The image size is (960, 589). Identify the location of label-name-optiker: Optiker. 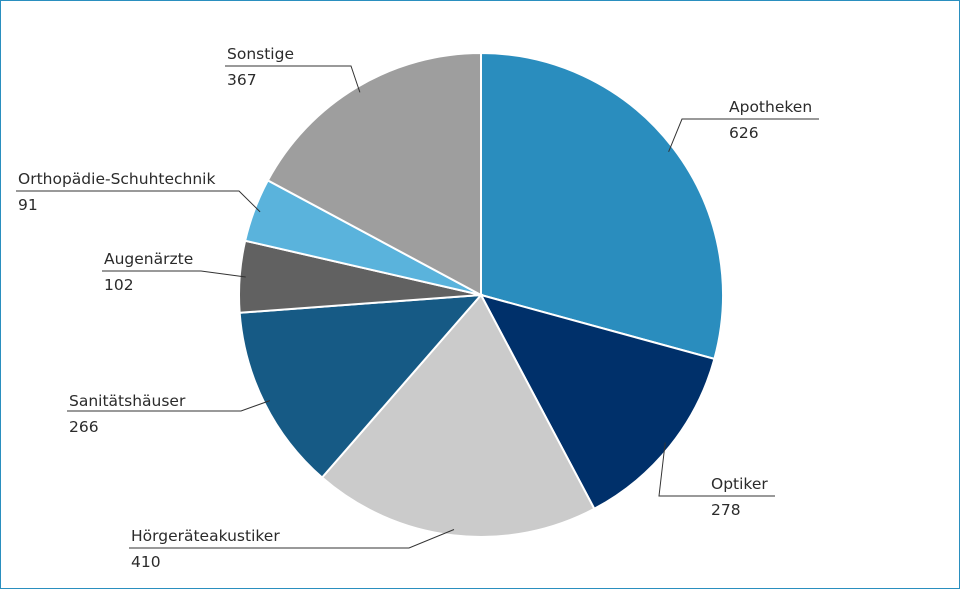
(739, 484).